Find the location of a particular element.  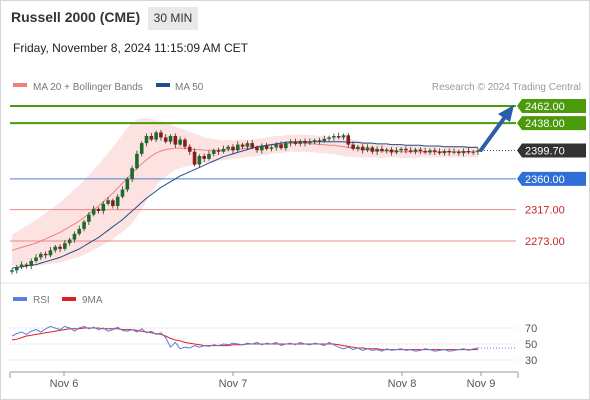

rsi-legend-swatch is located at coordinates (20, 299).